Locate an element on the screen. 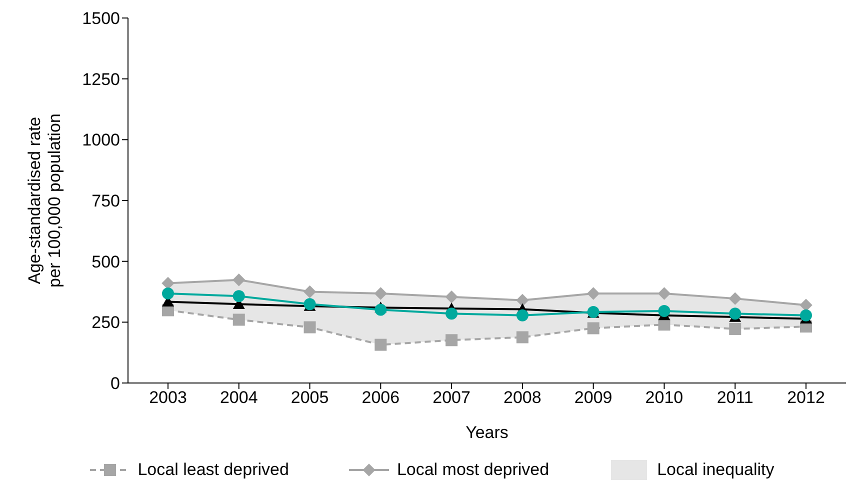 The width and height of the screenshot is (864, 500). x-tick-label: 2009 is located at coordinates (593, 398).